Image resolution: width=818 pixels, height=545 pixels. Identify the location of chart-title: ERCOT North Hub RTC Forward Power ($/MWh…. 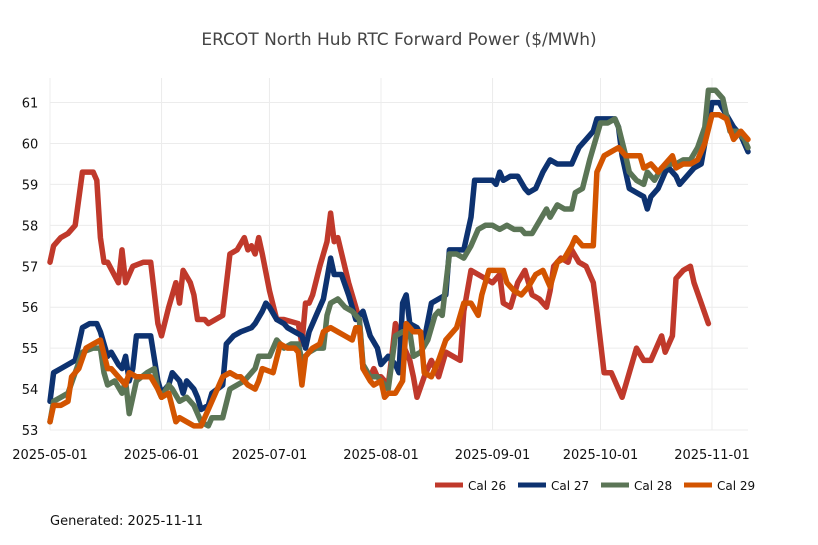
(398, 40).